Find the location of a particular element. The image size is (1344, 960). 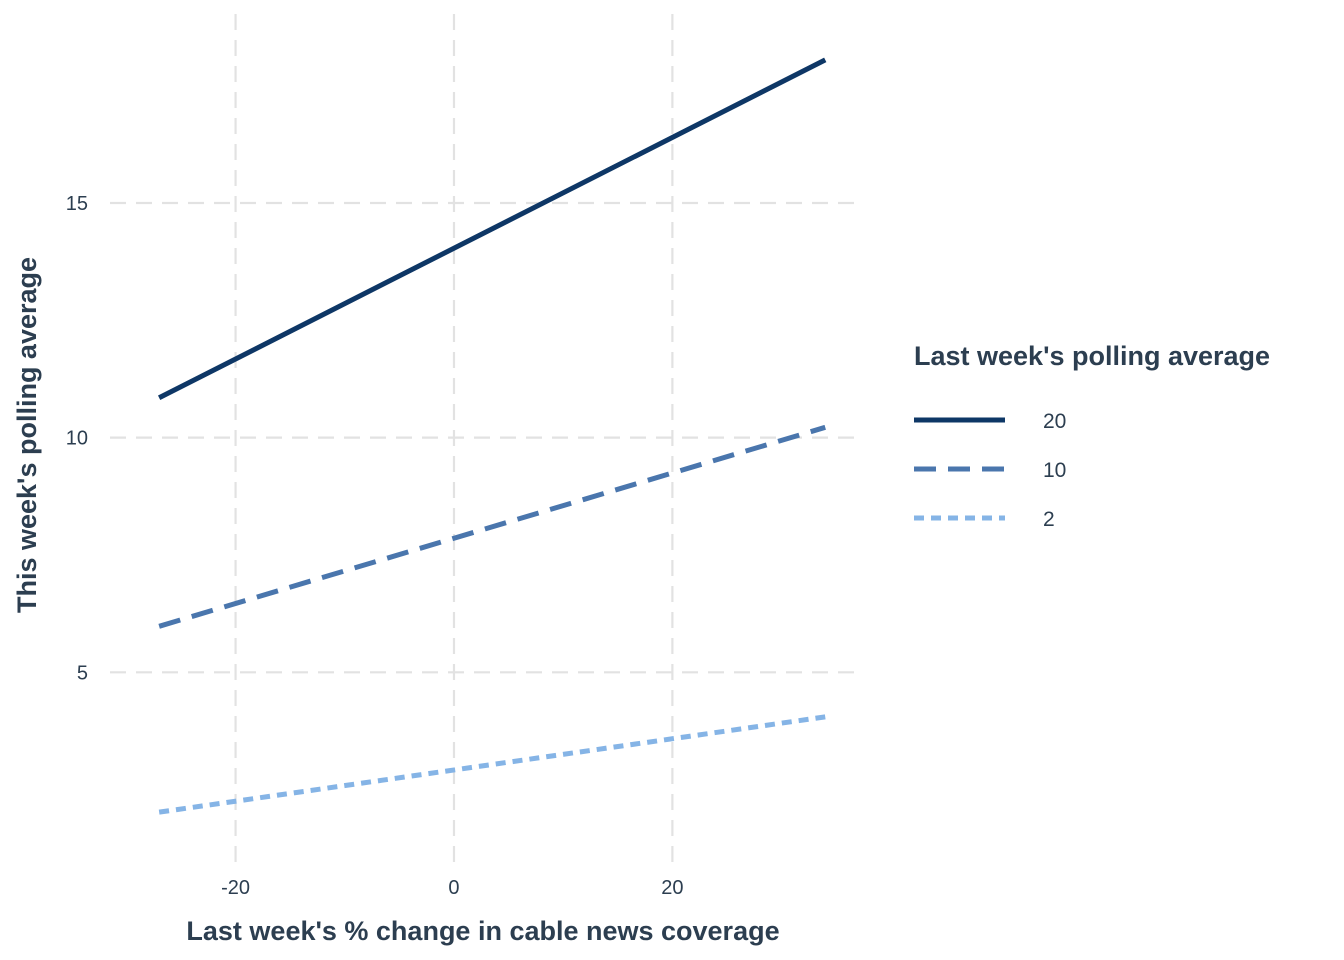

legend: Last week's polling average 20 10 2 is located at coordinates (1092, 436).